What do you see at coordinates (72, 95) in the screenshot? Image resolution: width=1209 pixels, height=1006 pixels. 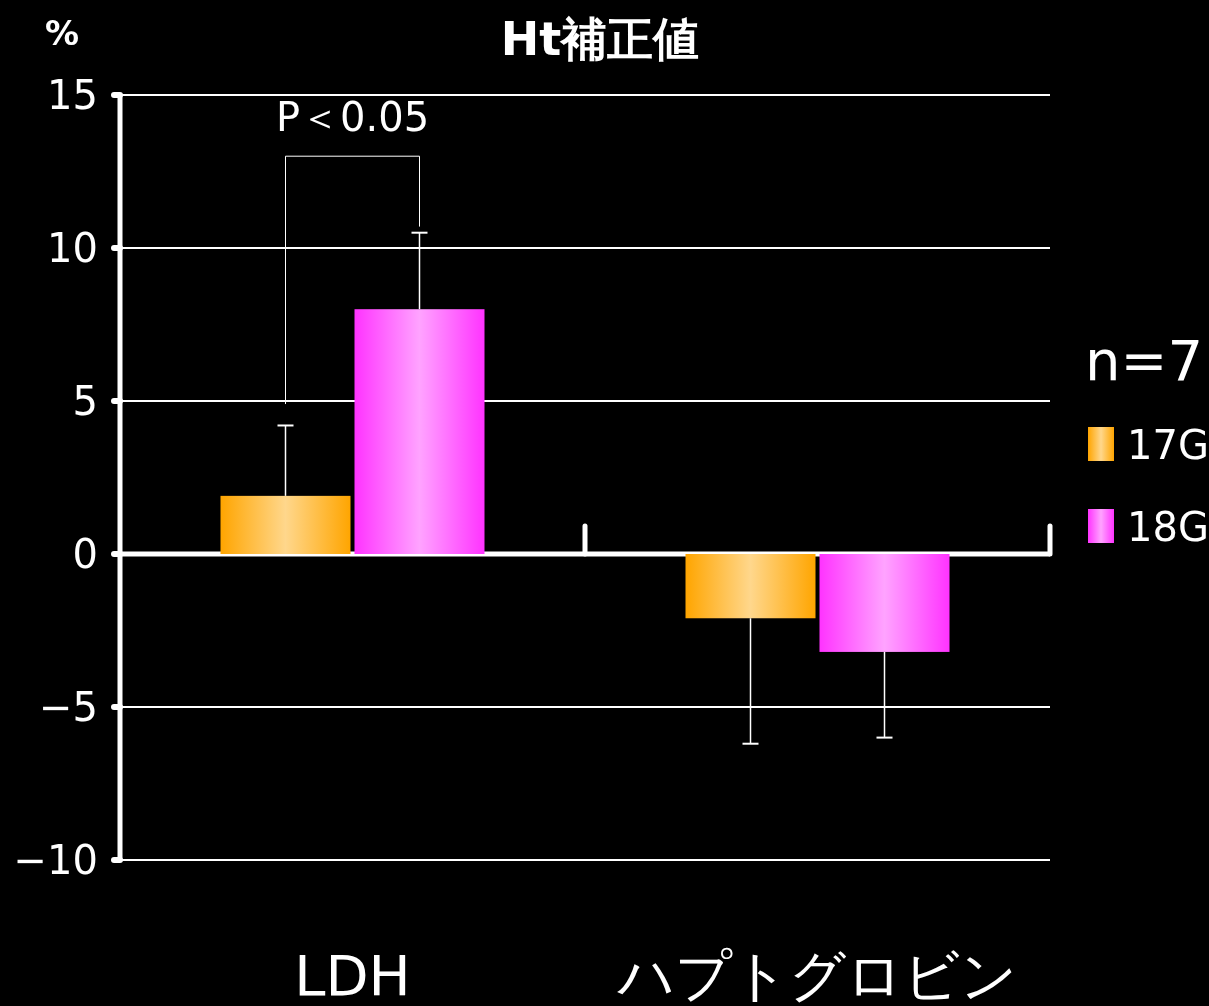 I see `y-tick-label: 15` at bounding box center [72, 95].